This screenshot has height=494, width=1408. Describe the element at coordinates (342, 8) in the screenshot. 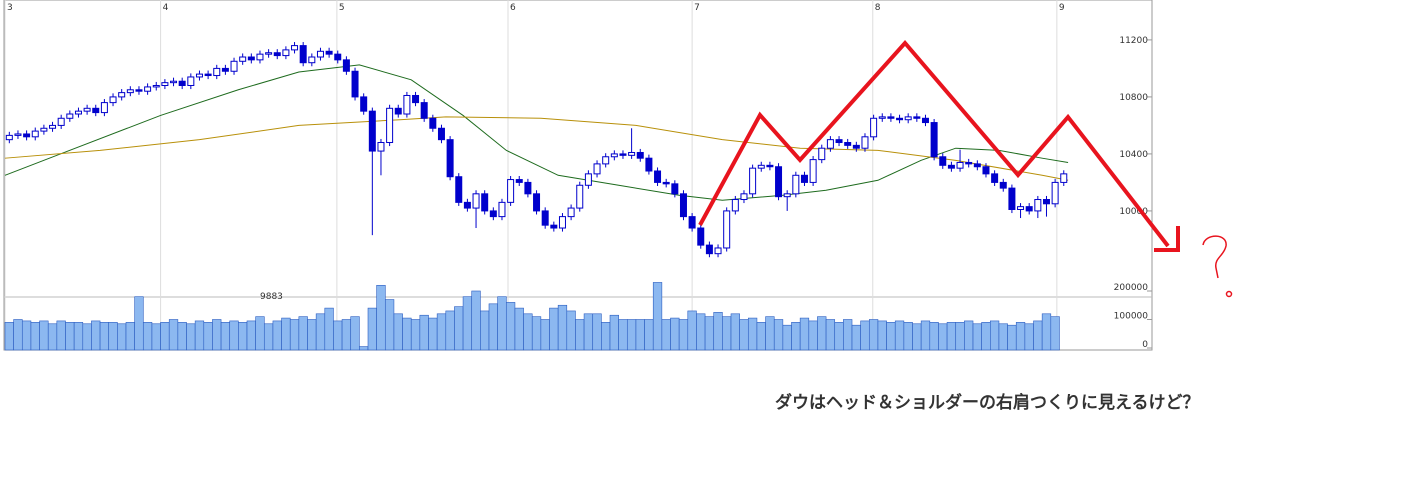

I see `x-tick-label: 5` at that location.